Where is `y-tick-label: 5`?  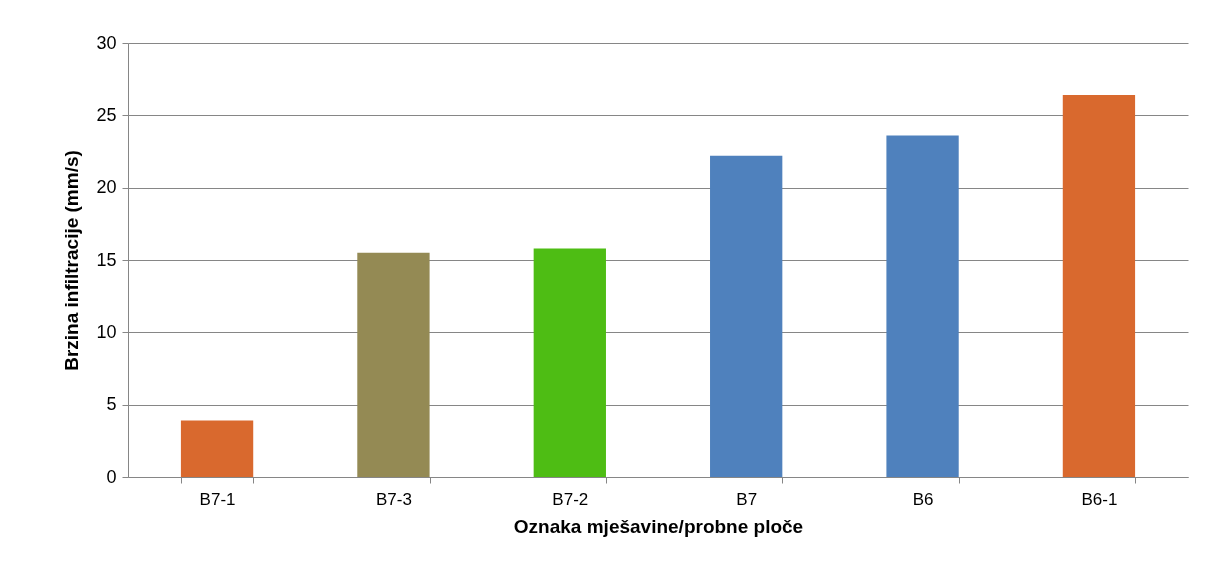
y-tick-label: 5 is located at coordinates (111, 404).